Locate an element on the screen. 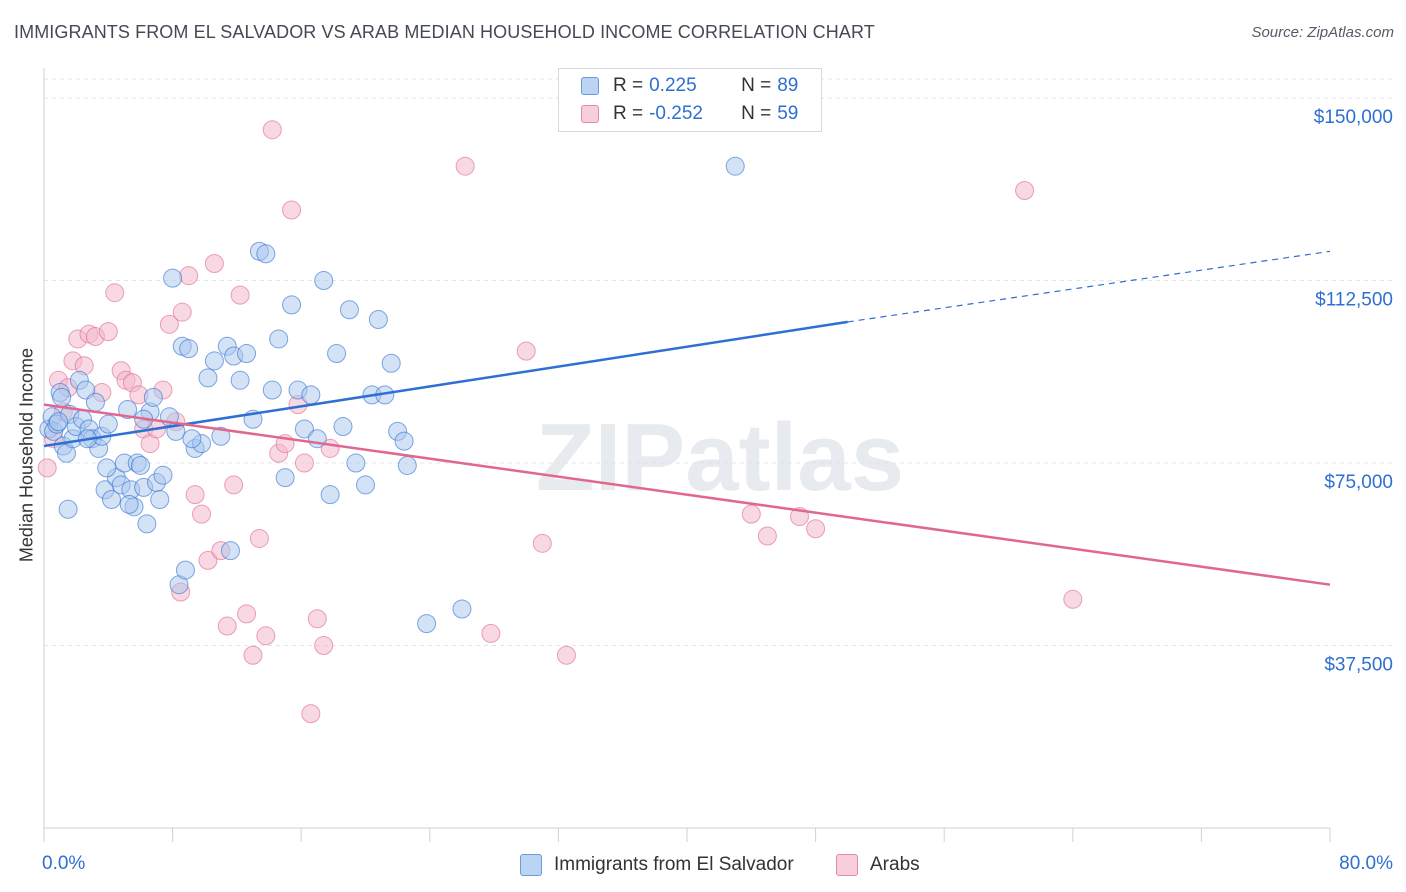  y-tick-label: $112,500 is located at coordinates (1354, 300).